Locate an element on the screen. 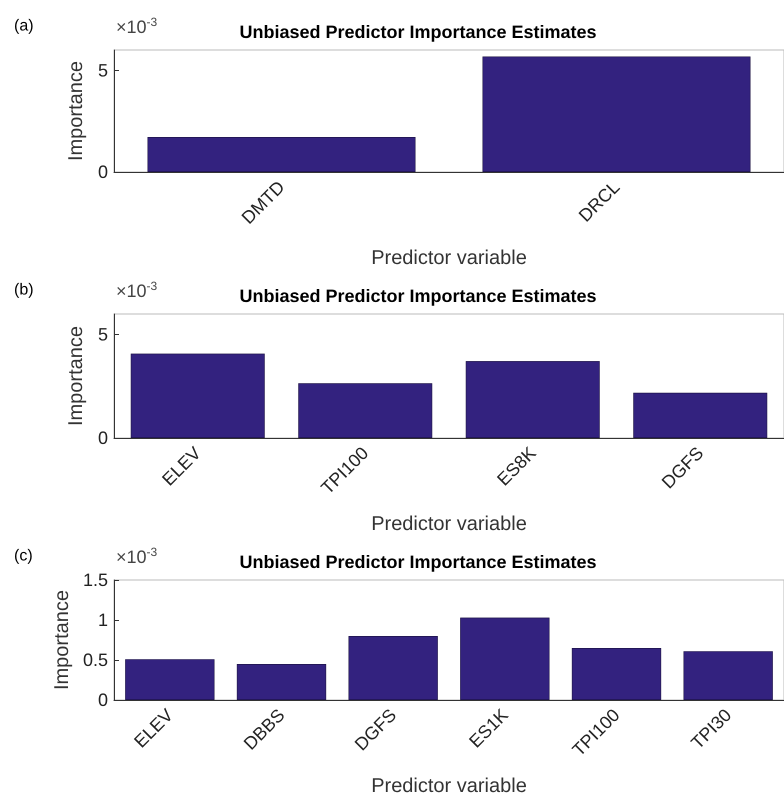  text: (a) is located at coordinates (24, 26).